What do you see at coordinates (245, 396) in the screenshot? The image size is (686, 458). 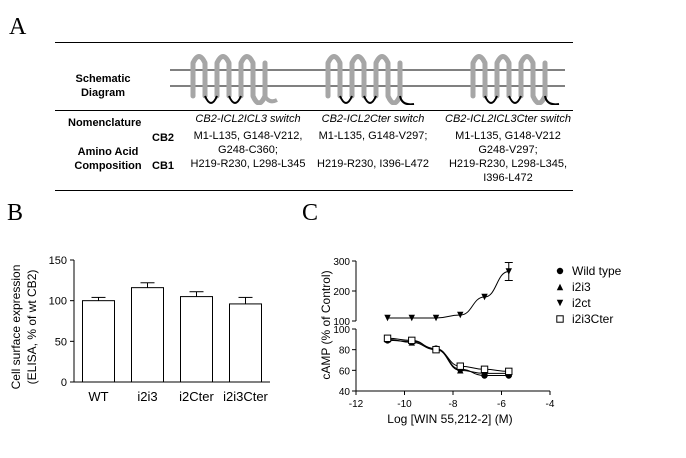 I see `bar-x-tick-label: i2i3Cter` at bounding box center [245, 396].